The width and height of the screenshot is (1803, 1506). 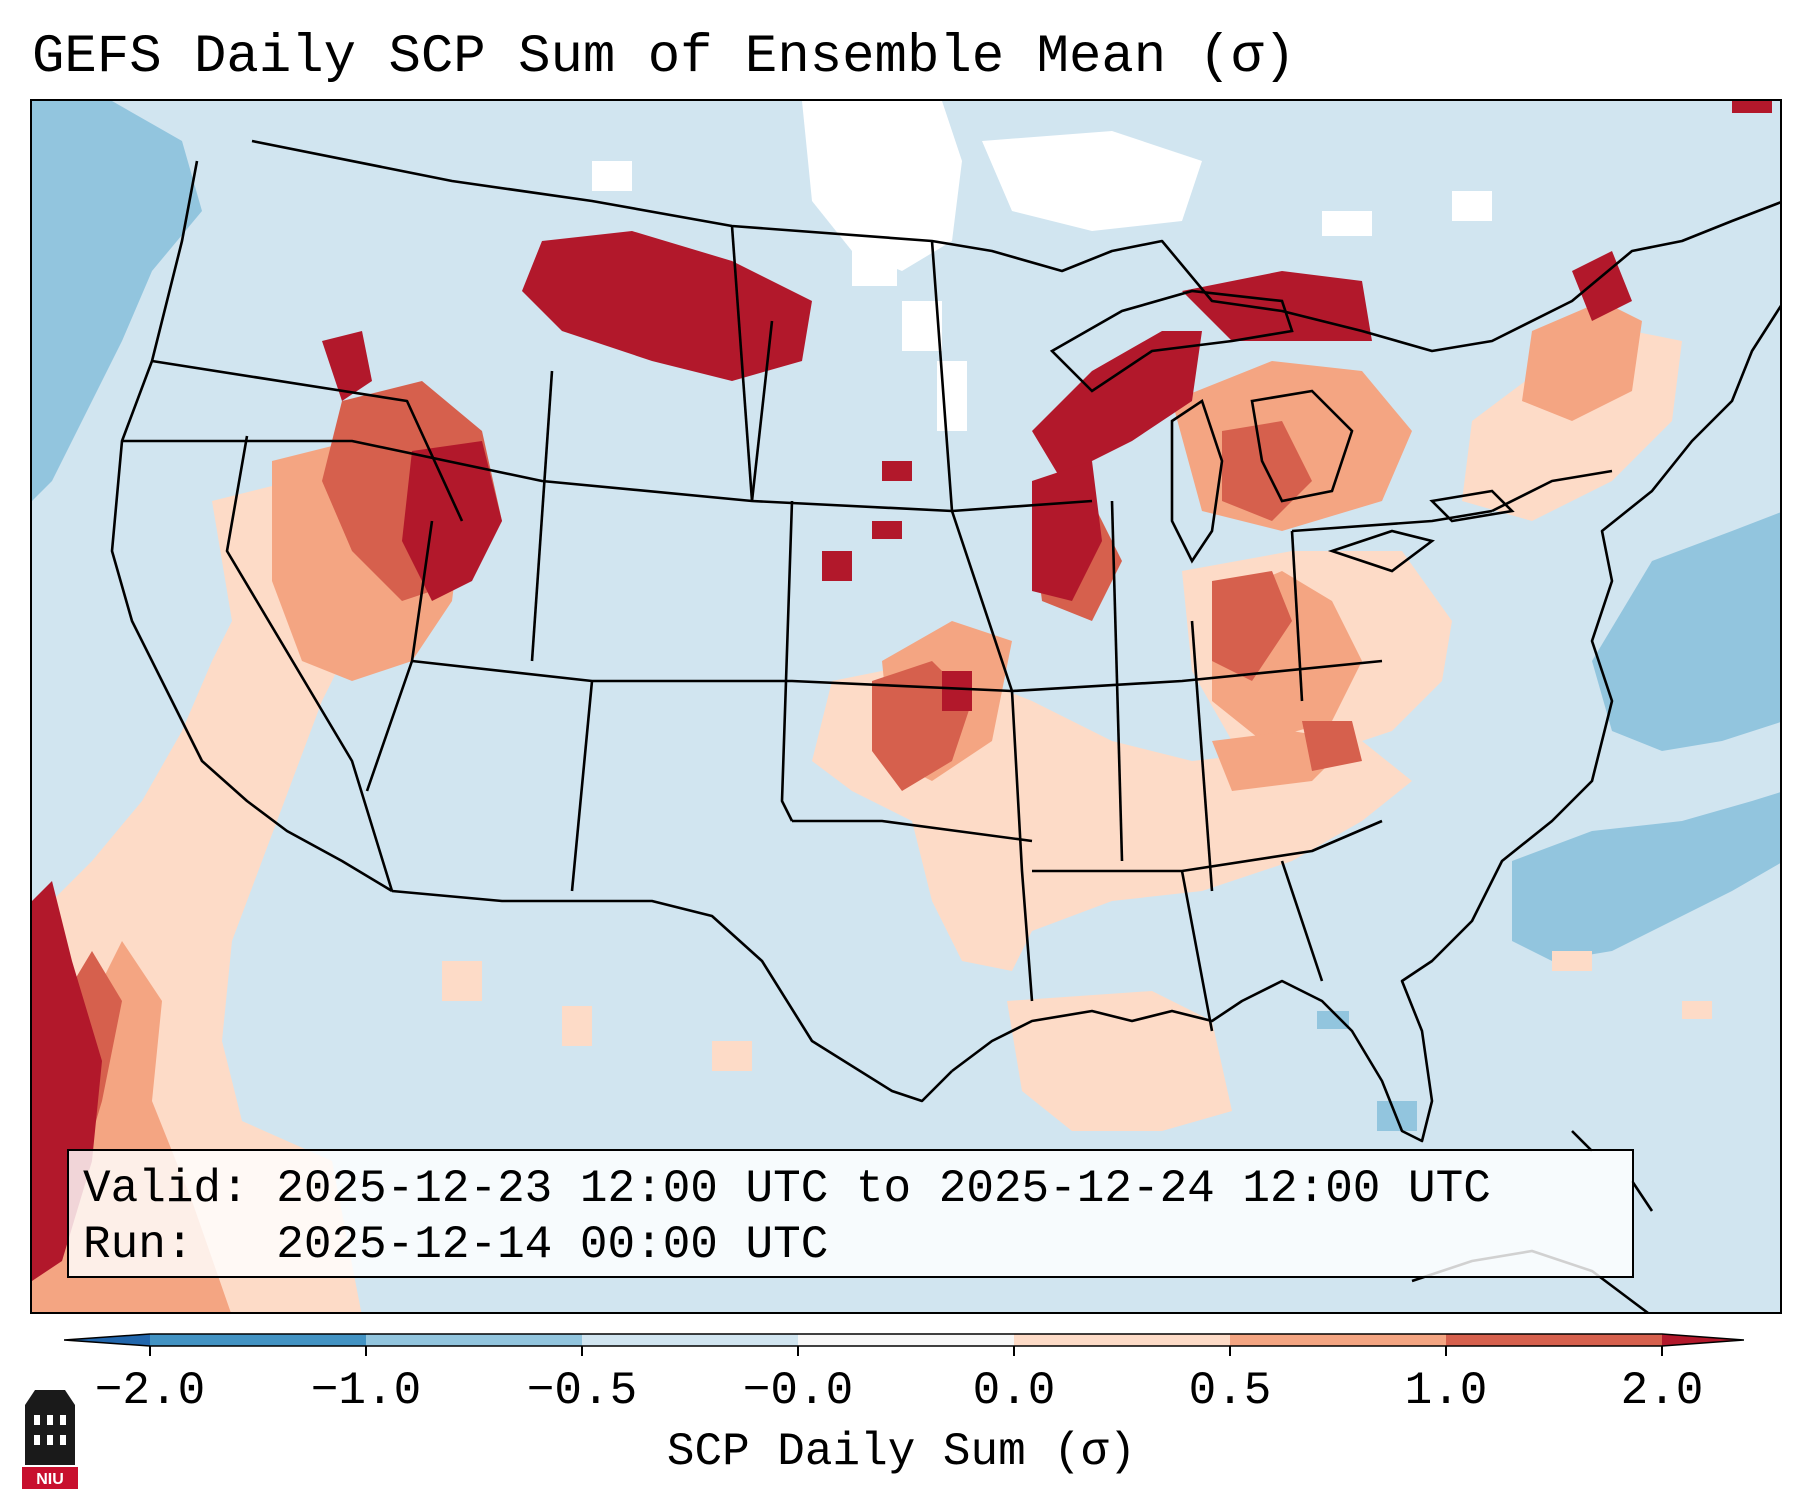 I want to click on us-west-coast, so click(x=251, y=526).